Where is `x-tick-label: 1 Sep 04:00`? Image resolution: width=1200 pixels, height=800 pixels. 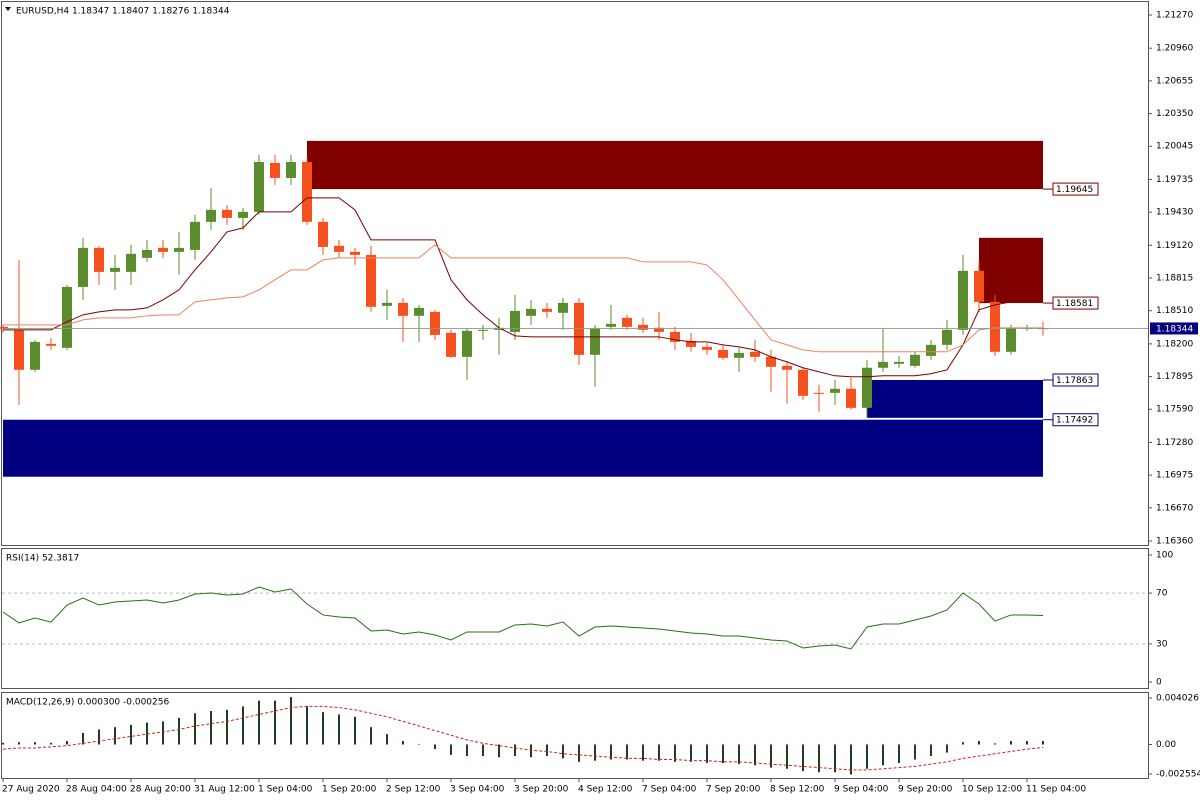
x-tick-label: 1 Sep 04:00 is located at coordinates (285, 790).